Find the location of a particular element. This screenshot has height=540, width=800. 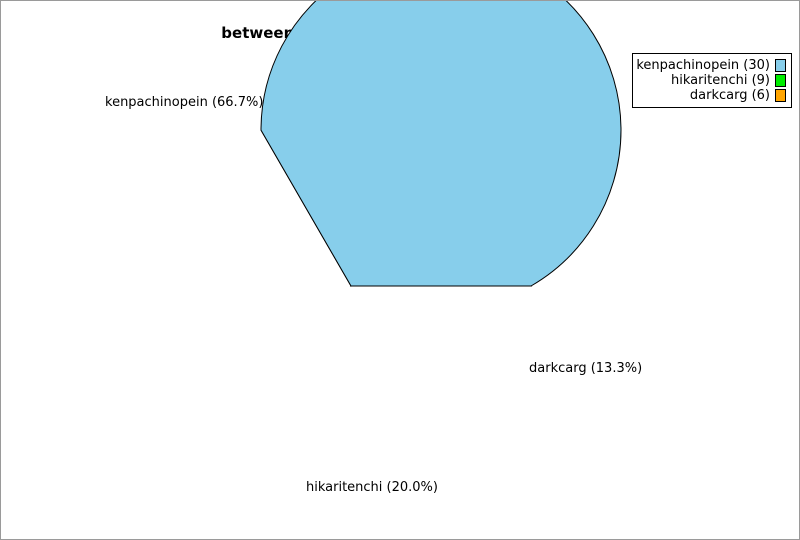

slice-label-darkcarg: darkcarg (13.3%) is located at coordinates (586, 368).